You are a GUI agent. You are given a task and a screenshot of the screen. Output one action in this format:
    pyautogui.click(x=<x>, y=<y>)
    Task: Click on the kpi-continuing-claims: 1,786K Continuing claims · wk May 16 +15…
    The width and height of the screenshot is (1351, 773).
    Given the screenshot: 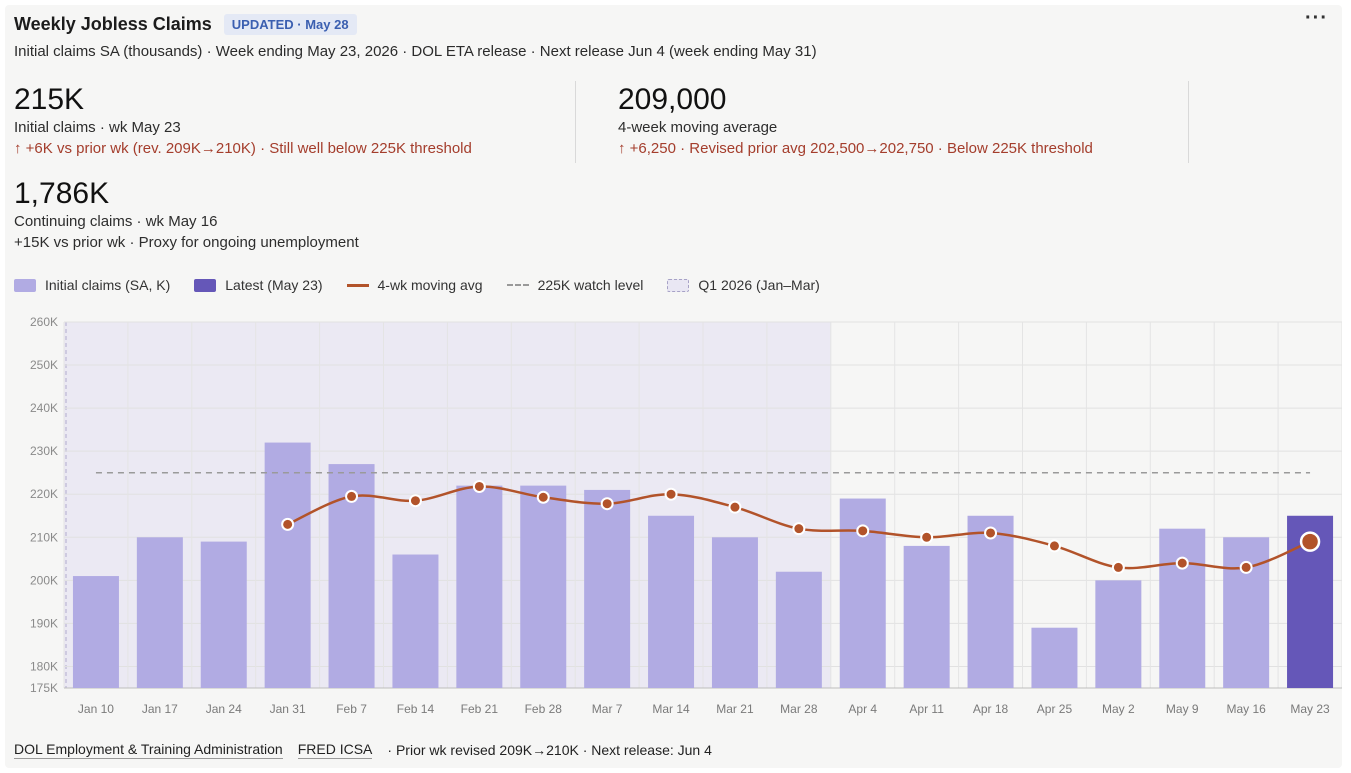 What is the action you would take?
    pyautogui.click(x=186, y=214)
    